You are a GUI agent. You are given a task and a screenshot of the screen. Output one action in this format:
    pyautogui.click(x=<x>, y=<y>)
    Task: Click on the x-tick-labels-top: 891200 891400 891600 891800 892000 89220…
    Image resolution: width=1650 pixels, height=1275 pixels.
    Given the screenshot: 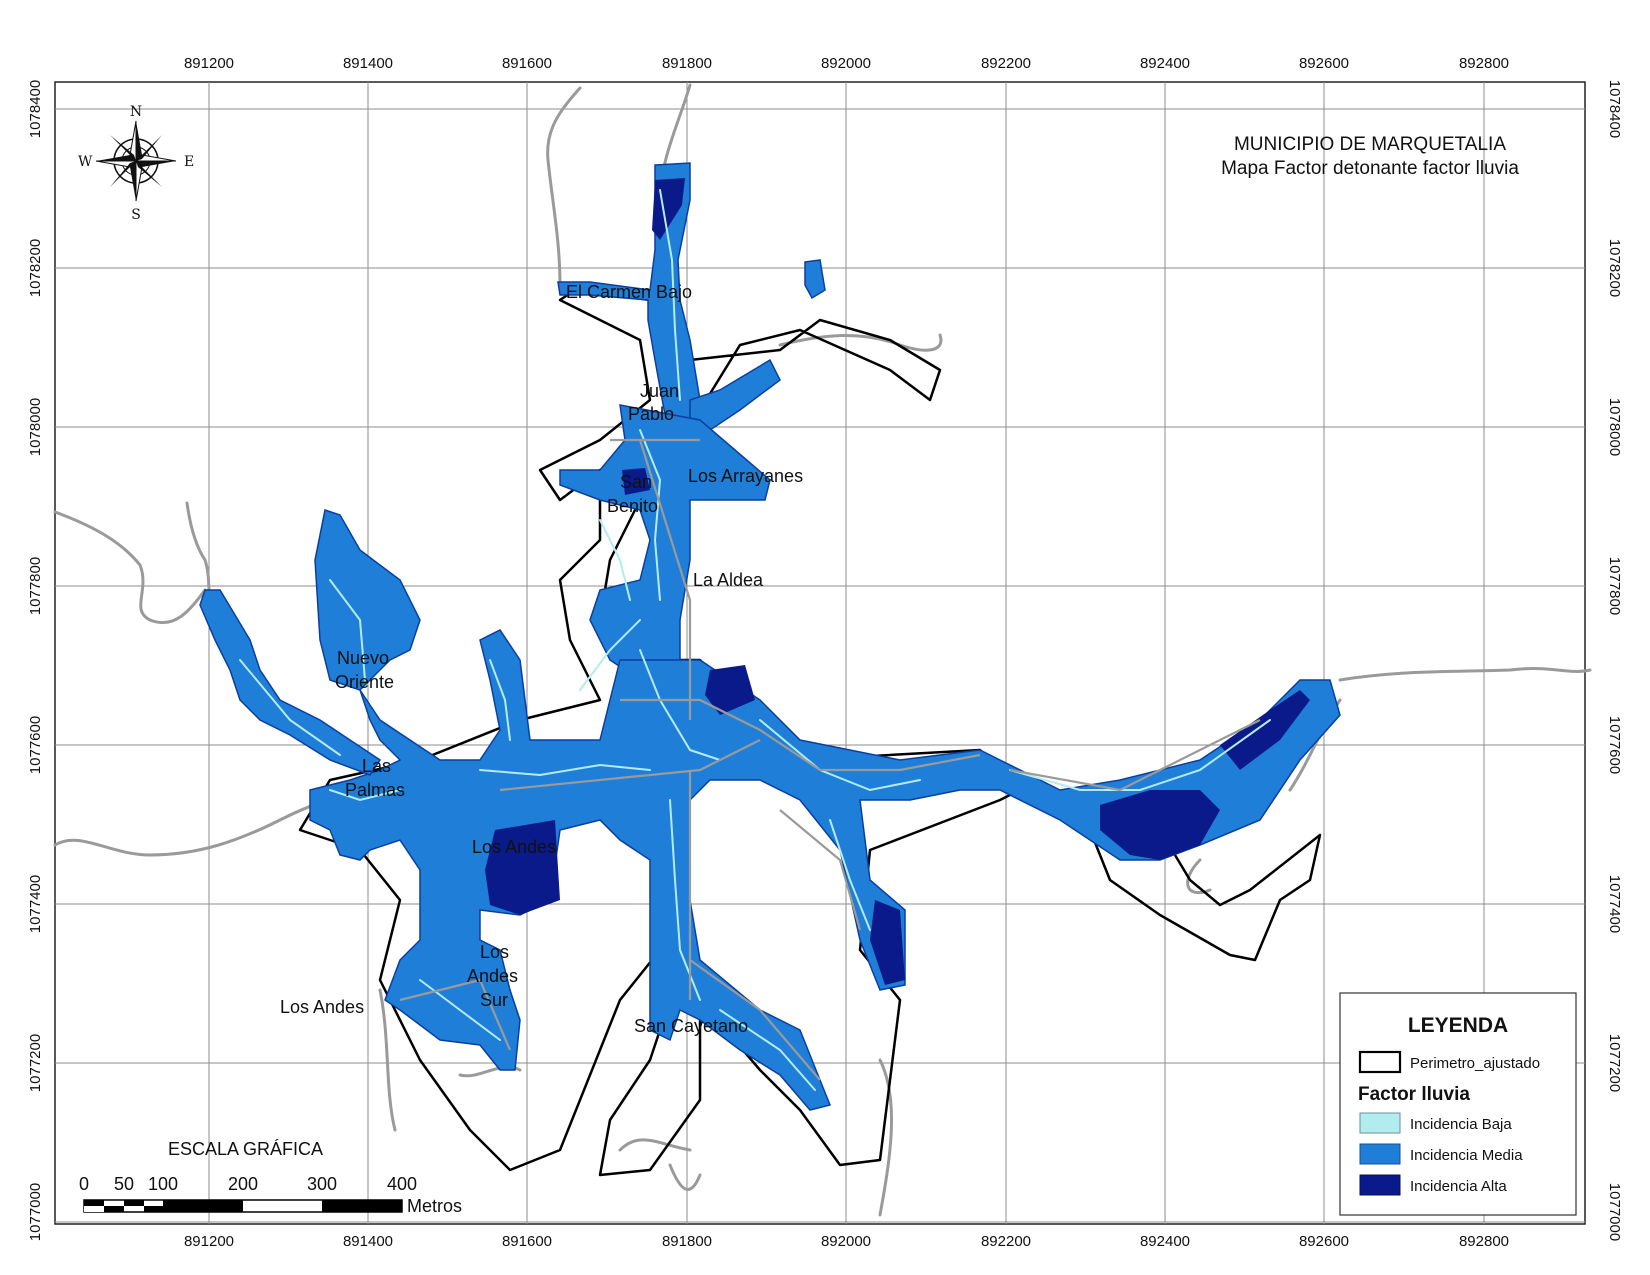 What is the action you would take?
    pyautogui.click(x=846, y=63)
    